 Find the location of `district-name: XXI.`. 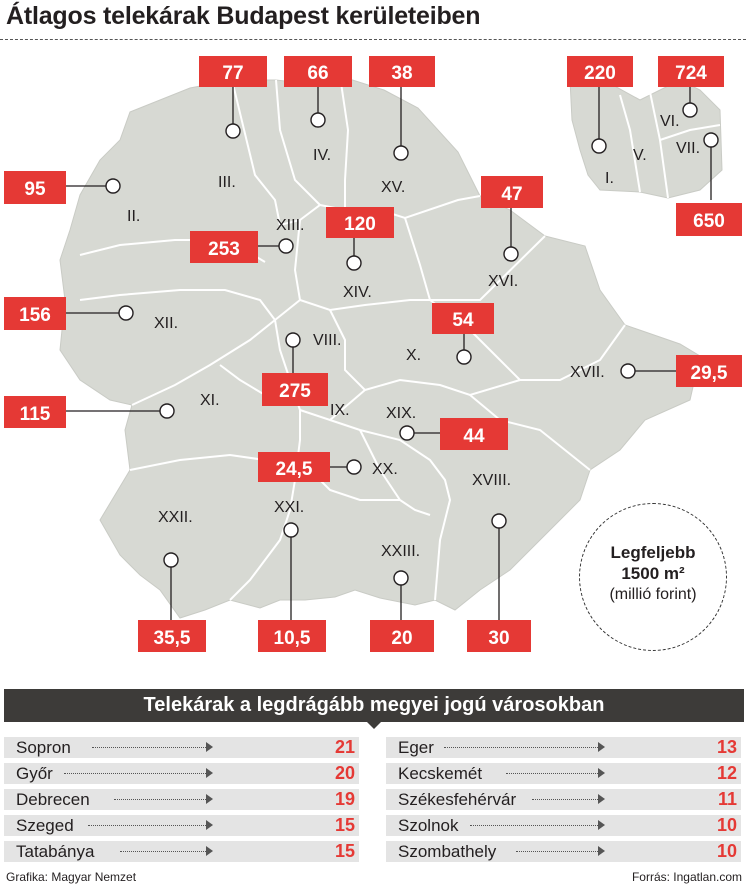

district-name: XXI. is located at coordinates (289, 507).